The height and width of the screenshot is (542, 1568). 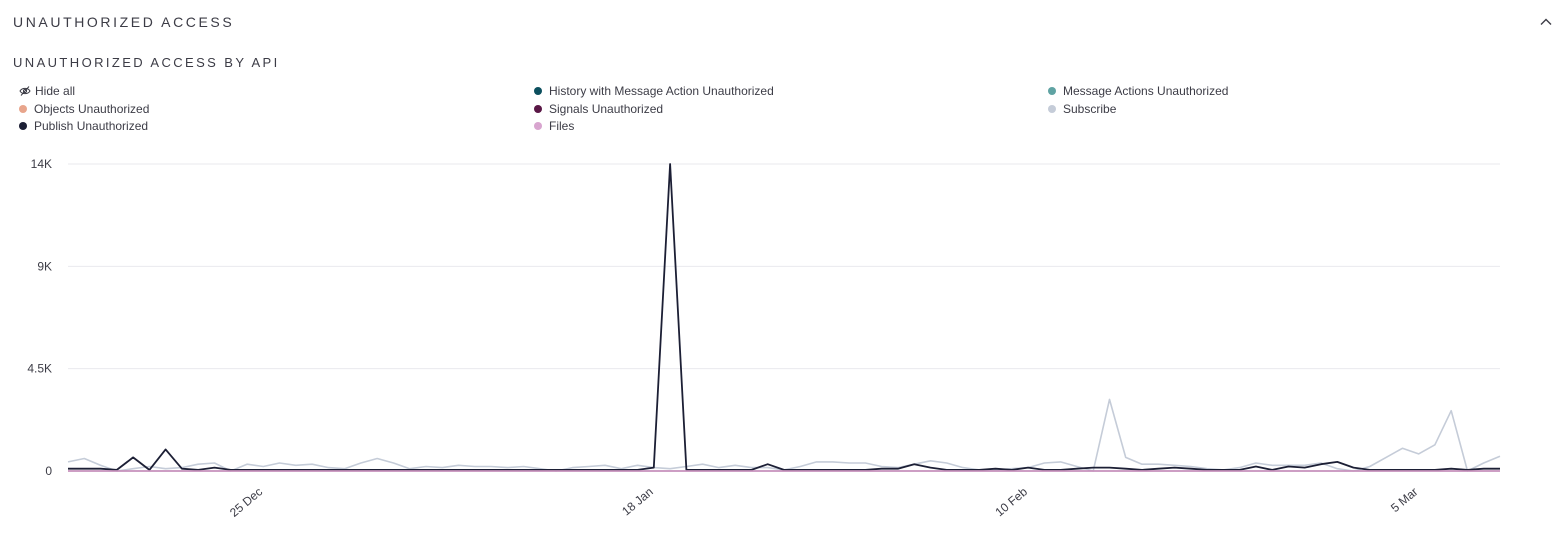 I want to click on section-header: UNAUTHORIZED ACCESS, so click(x=783, y=23).